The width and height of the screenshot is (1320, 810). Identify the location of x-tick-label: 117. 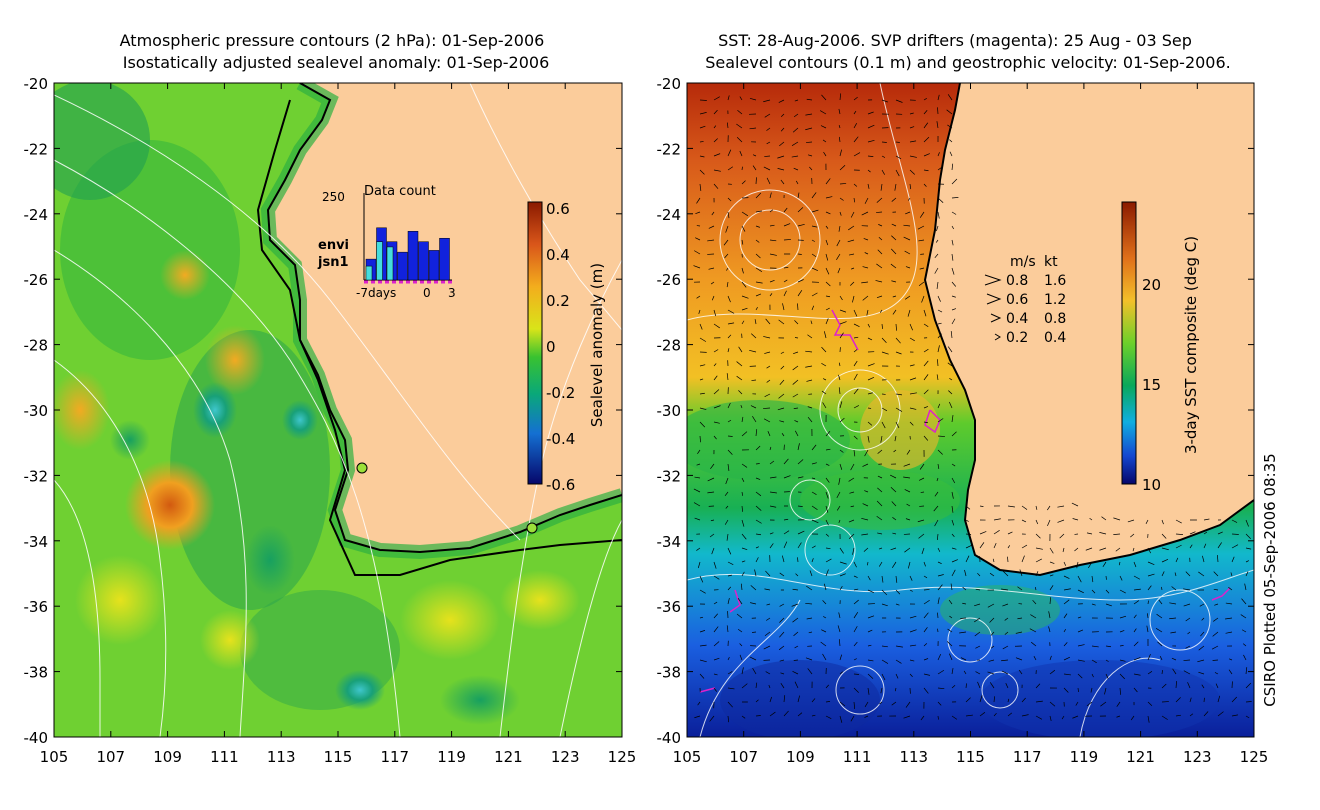
(1027, 757).